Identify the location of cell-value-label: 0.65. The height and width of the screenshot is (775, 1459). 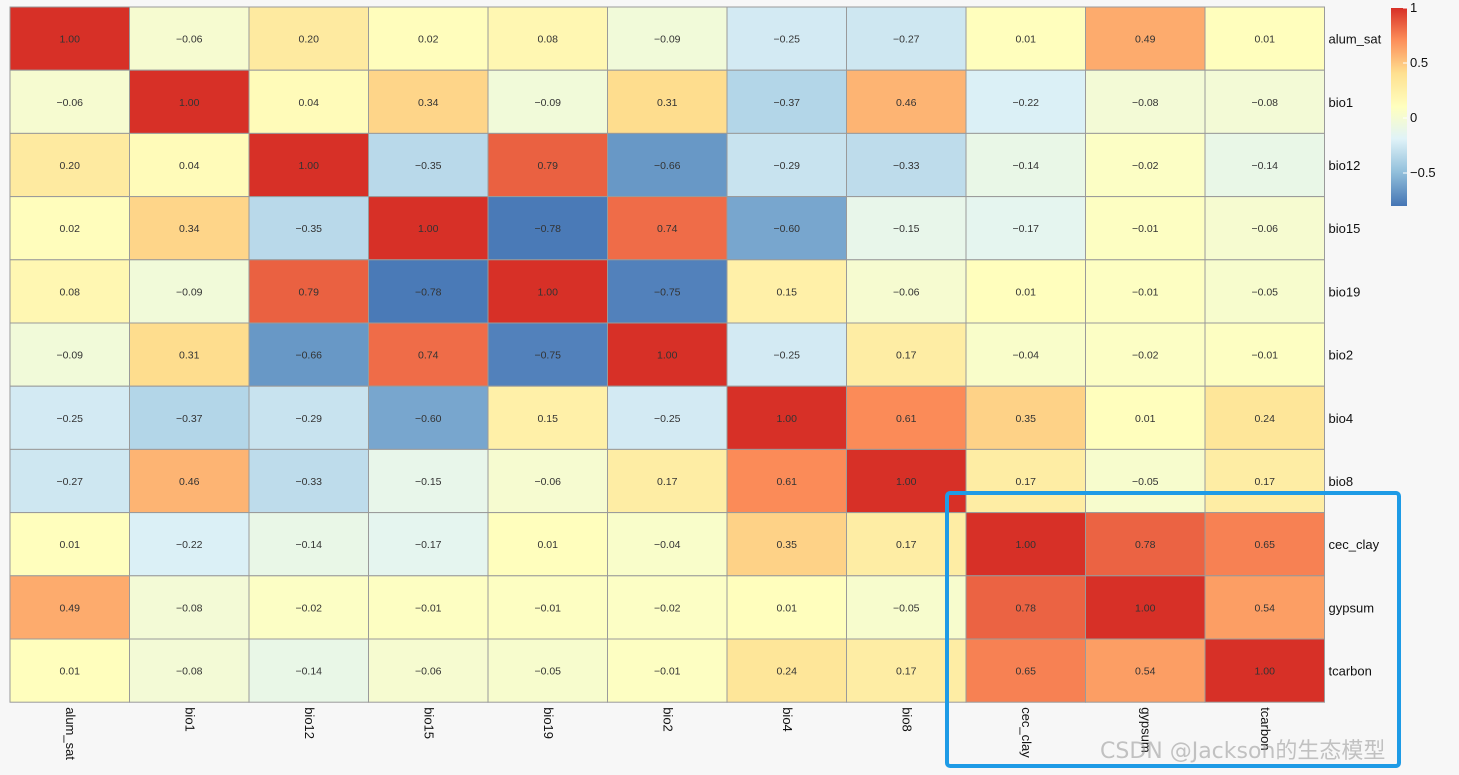
(1026, 672).